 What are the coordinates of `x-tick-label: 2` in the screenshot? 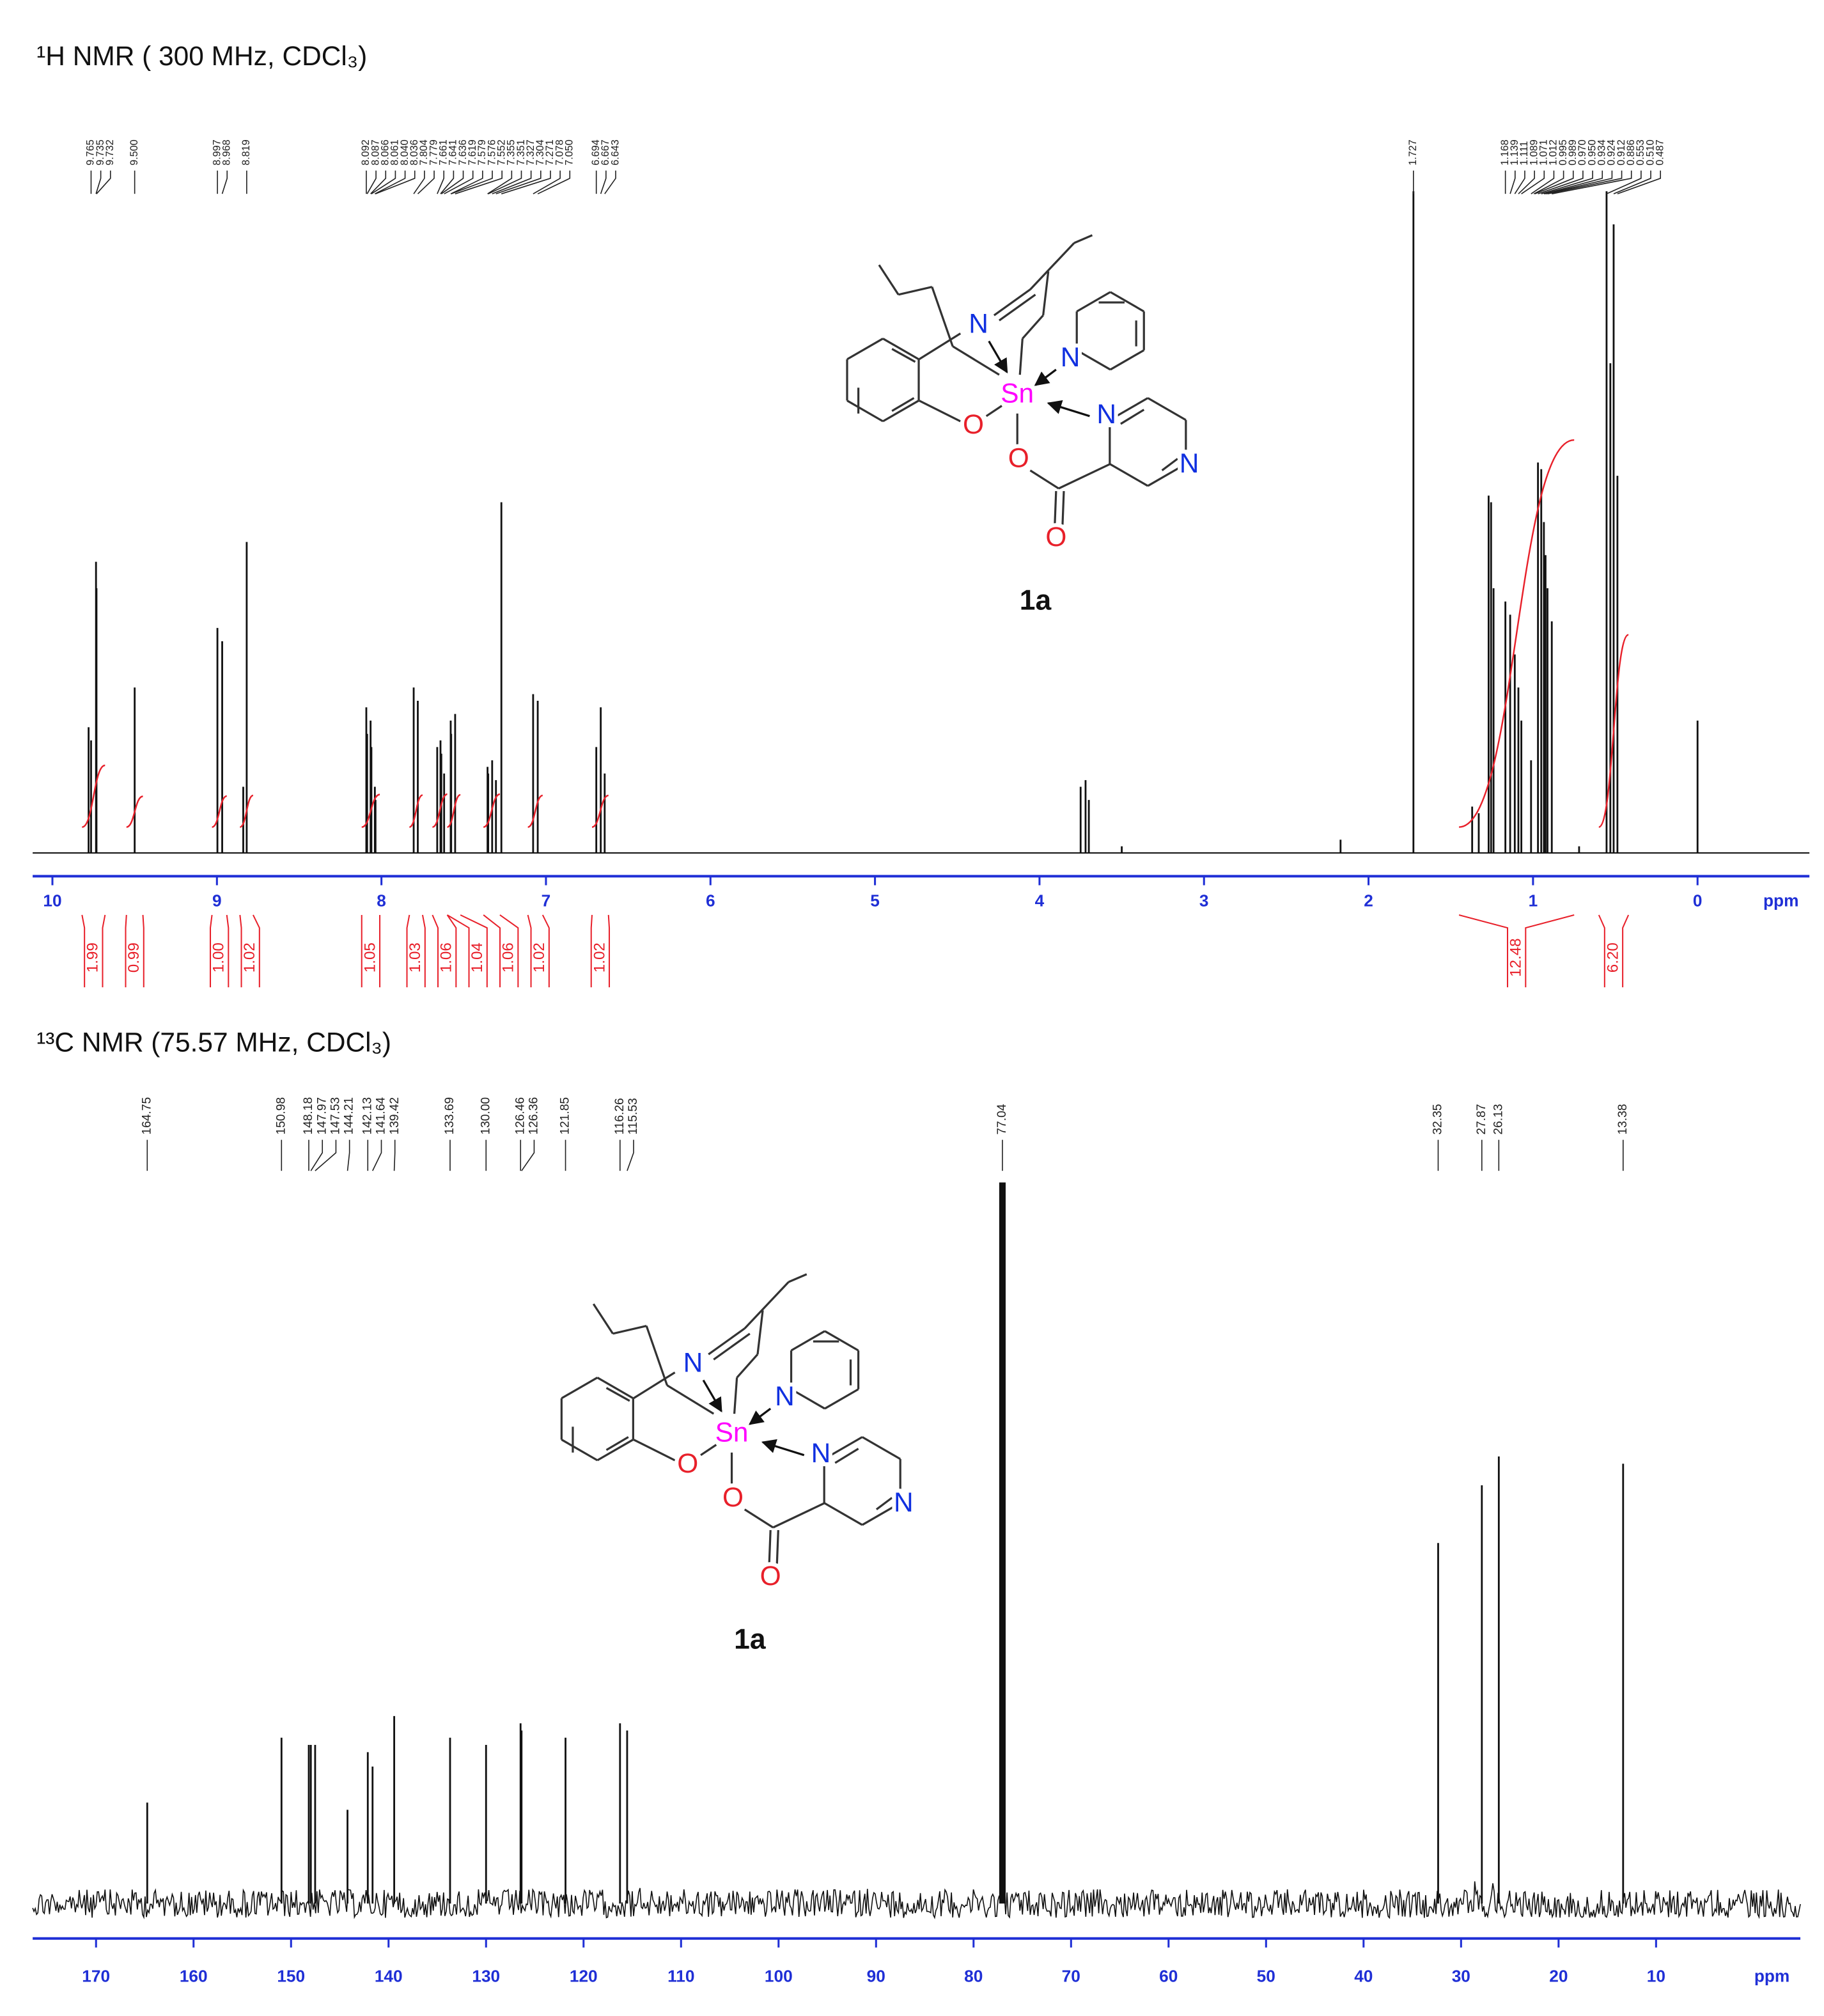 It's located at (1369, 901).